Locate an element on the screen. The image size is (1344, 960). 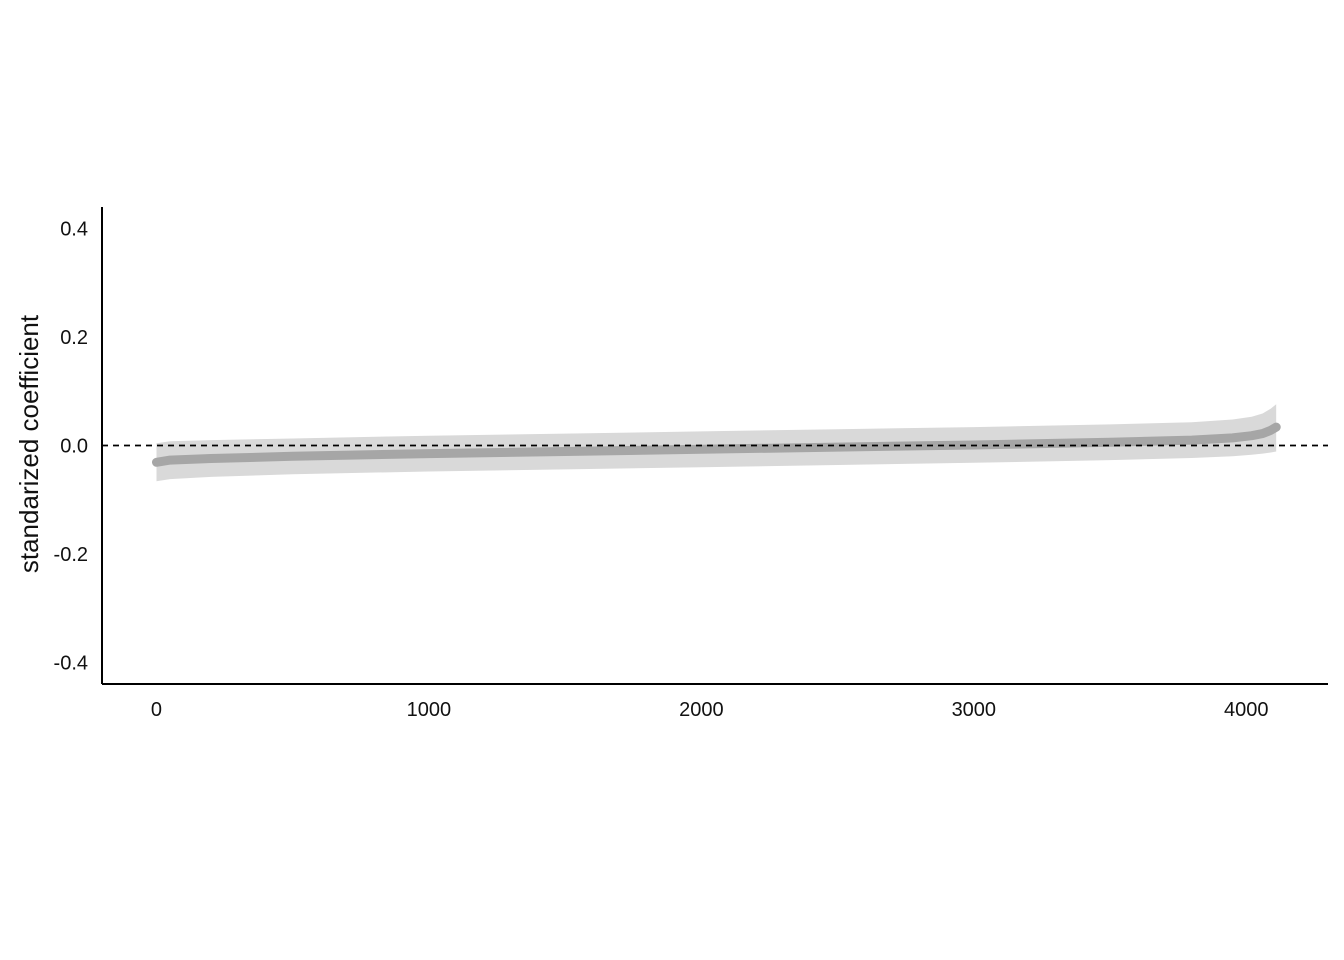
y-tick-label: 0.0 is located at coordinates (74, 447).